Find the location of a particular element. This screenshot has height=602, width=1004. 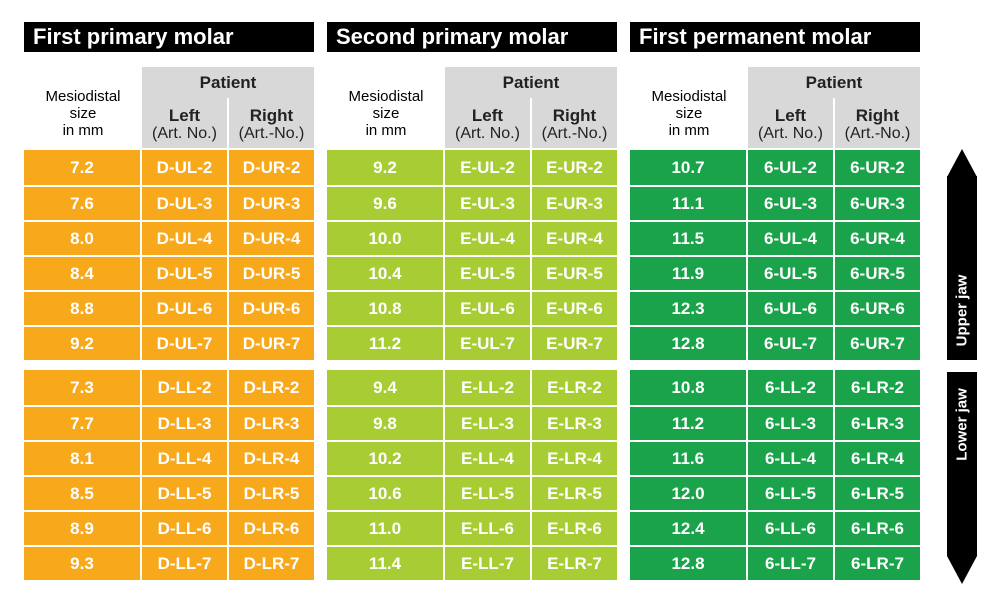

left-art-cell: 6-LL-3 is located at coordinates (790, 422).